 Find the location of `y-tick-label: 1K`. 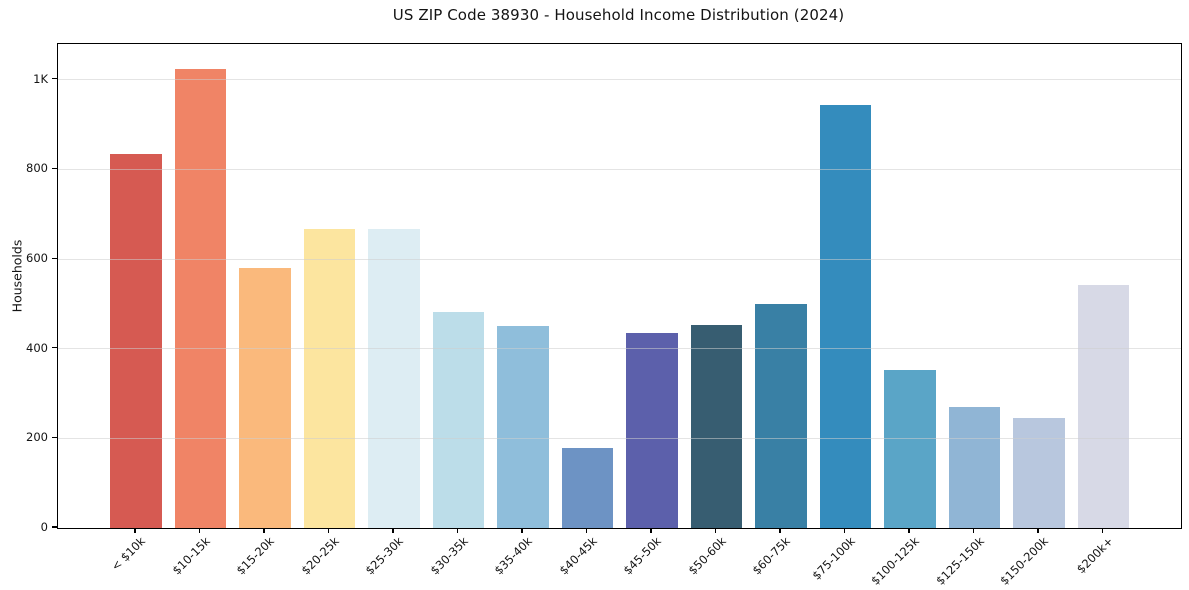

y-tick-label: 1K is located at coordinates (40, 78).